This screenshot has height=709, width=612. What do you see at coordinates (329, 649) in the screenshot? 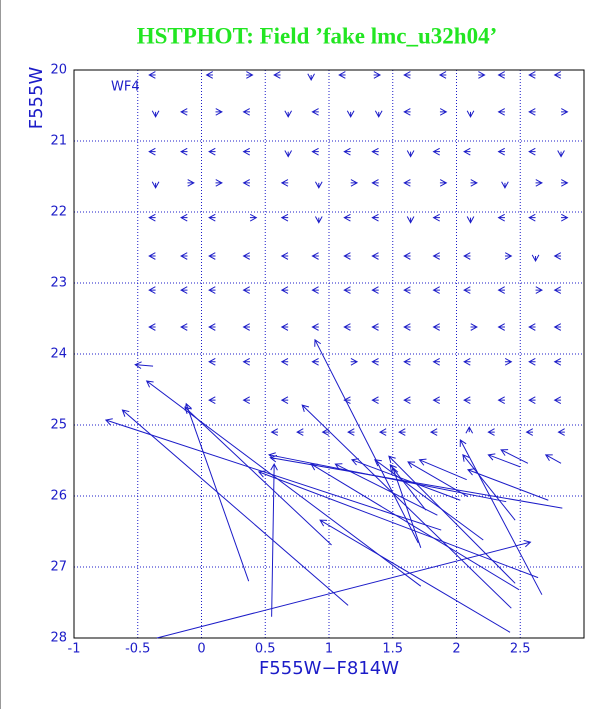
I see `x-tick-label: 1` at bounding box center [329, 649].